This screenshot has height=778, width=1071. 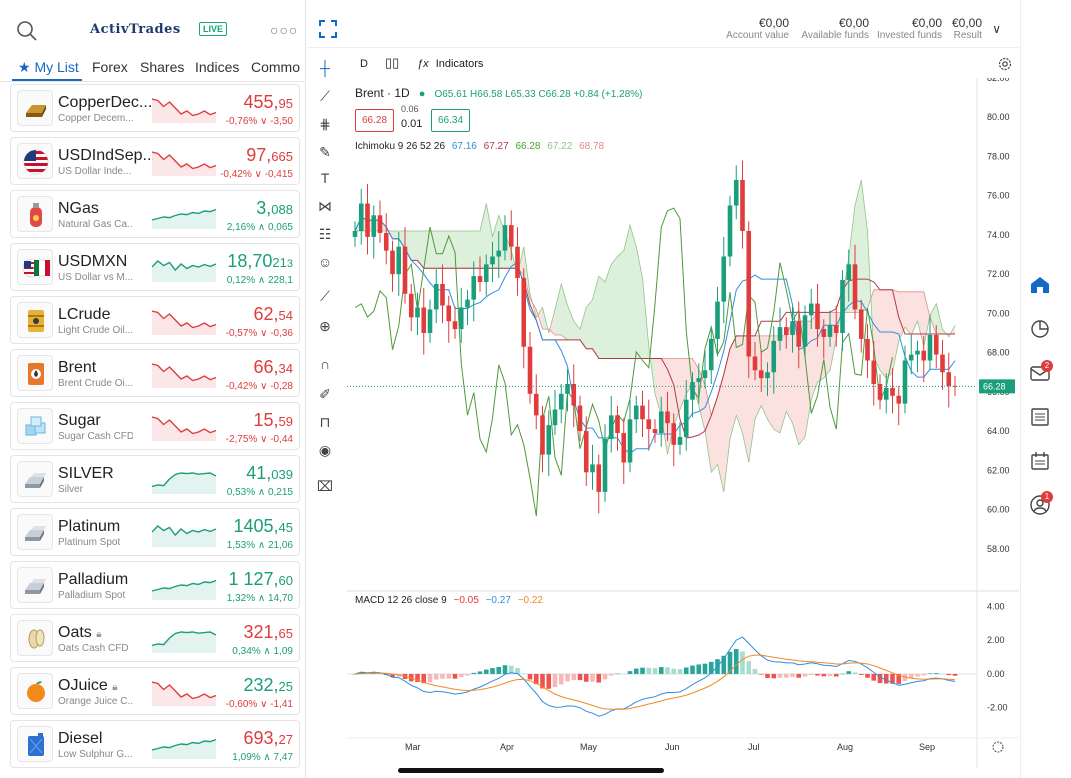 What do you see at coordinates (413, 747) in the screenshot?
I see `time-axis-label: Mar` at bounding box center [413, 747].